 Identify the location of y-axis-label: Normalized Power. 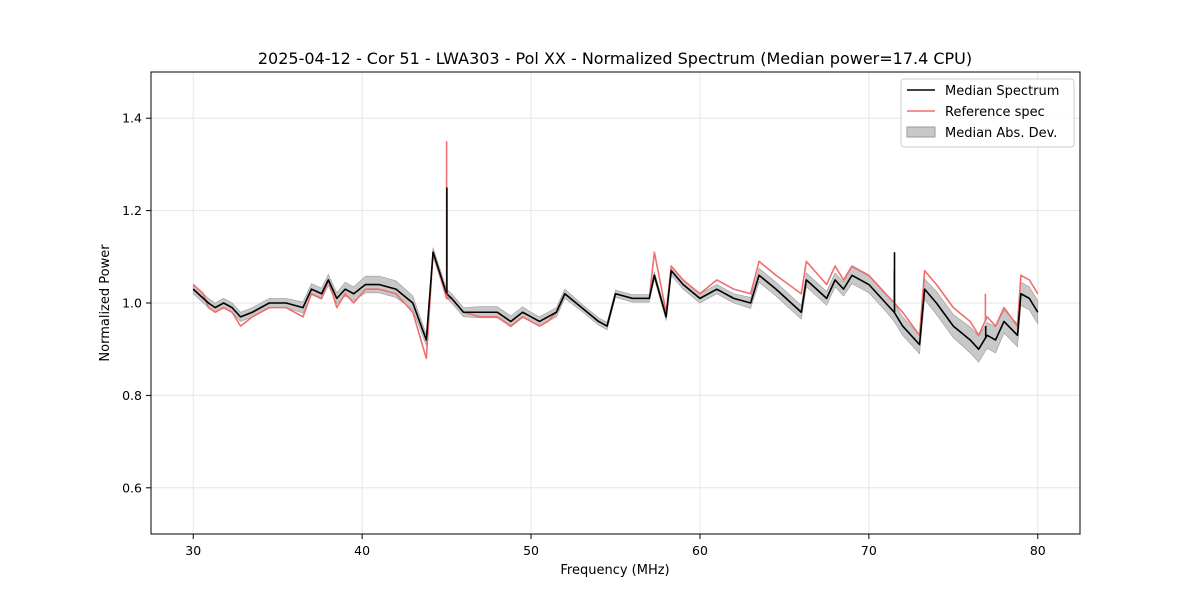
(105, 303).